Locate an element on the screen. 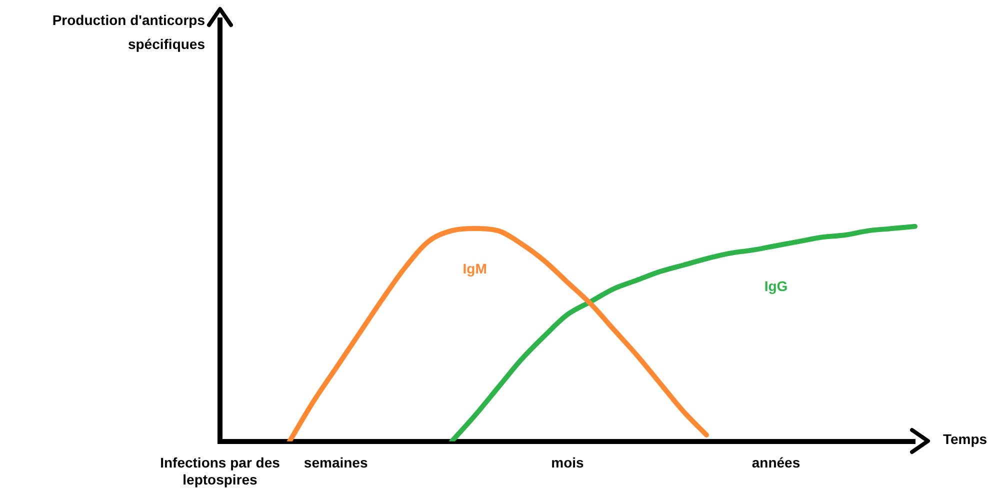 The image size is (998, 503). text: Production d'anticorps spécifiques is located at coordinates (128, 32).